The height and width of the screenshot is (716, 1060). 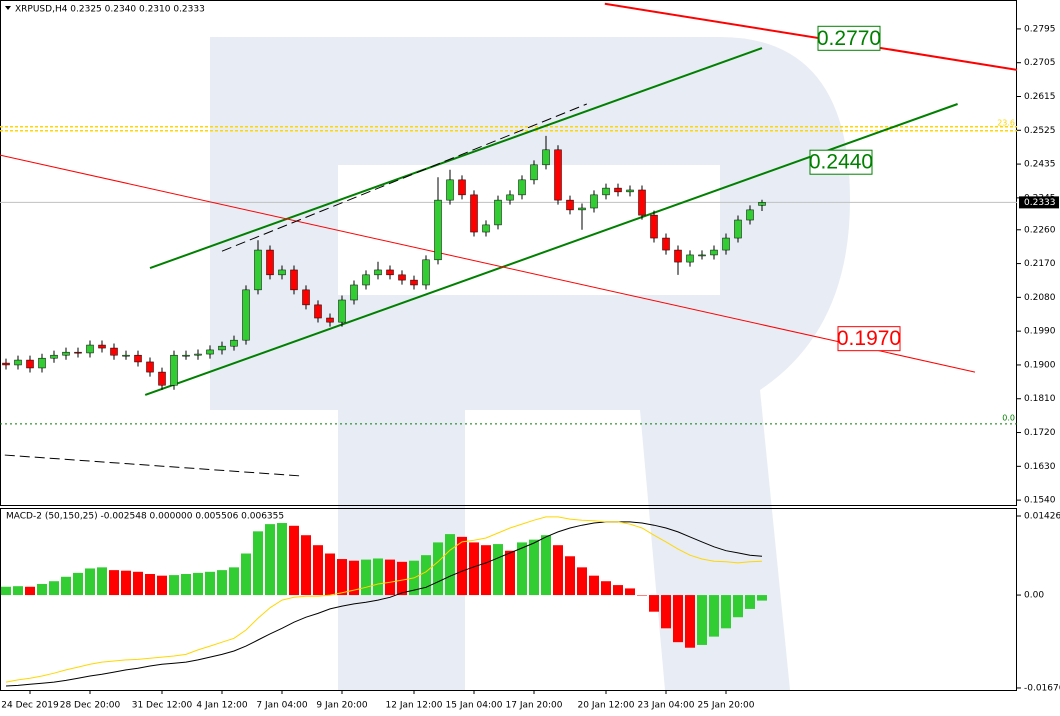 I want to click on price-annotation: 0.2440, so click(x=841, y=162).